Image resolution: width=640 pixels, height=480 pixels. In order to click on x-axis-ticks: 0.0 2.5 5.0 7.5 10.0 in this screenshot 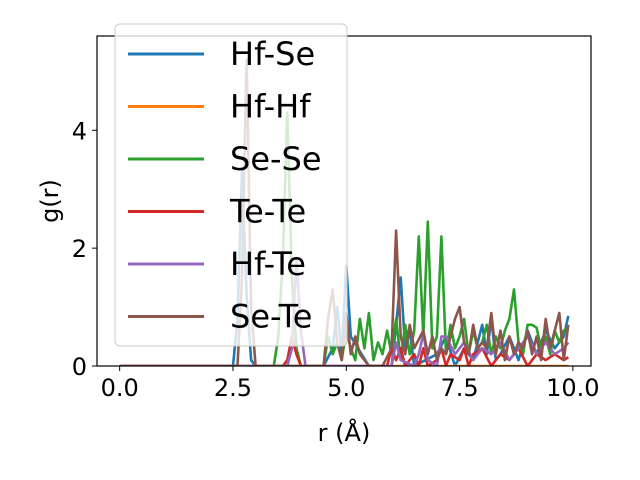, I will do `click(350, 384)`.